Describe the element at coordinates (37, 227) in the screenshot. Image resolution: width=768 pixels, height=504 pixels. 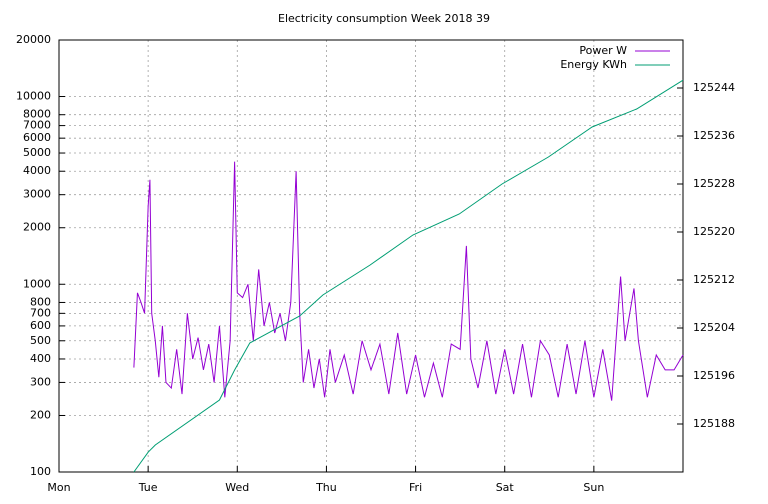
I see `y-tick-label: 2000` at that location.